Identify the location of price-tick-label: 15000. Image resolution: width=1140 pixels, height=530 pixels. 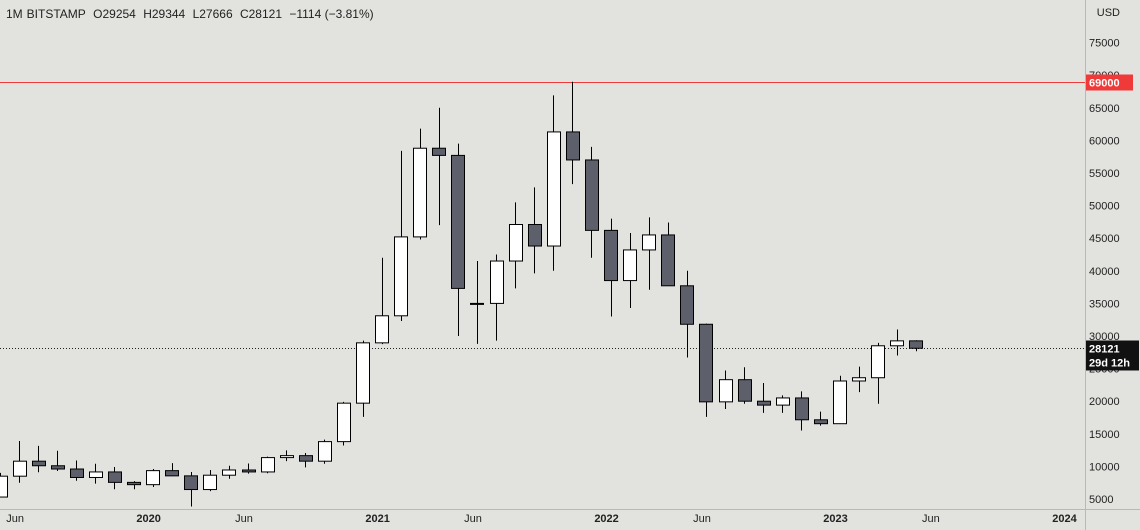
(1104, 435).